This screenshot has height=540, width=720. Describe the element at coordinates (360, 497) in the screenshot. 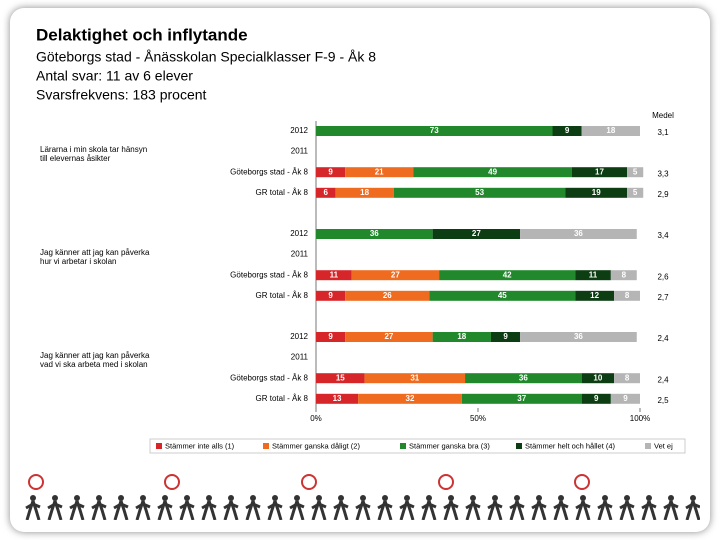

I see `footer-decoration` at that location.